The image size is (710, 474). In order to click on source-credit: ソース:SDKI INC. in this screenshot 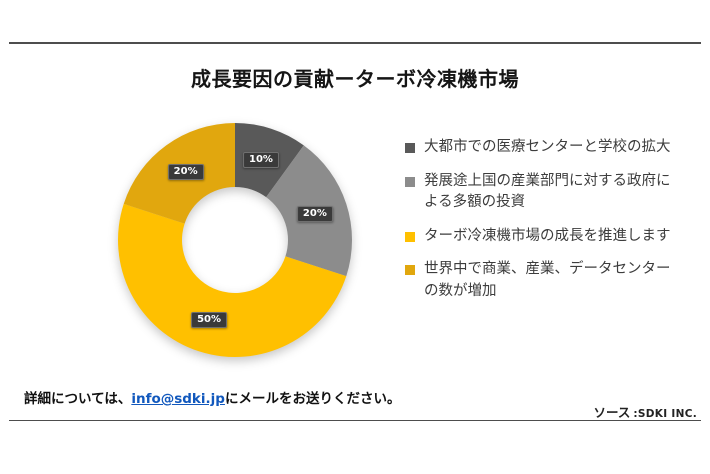, I will do `click(645, 411)`.